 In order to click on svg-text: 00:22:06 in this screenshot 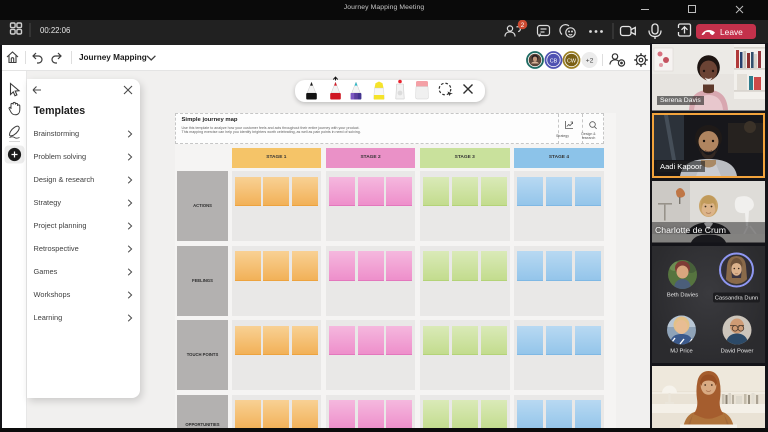, I will do `click(55, 30)`.